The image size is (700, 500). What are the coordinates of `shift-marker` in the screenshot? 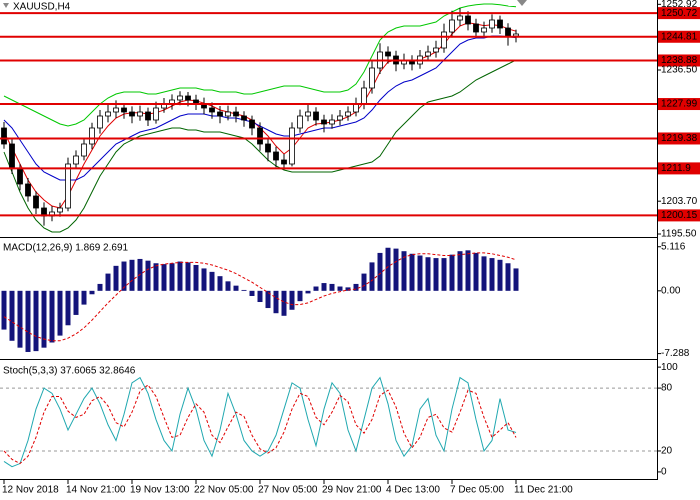 It's located at (522, 3).